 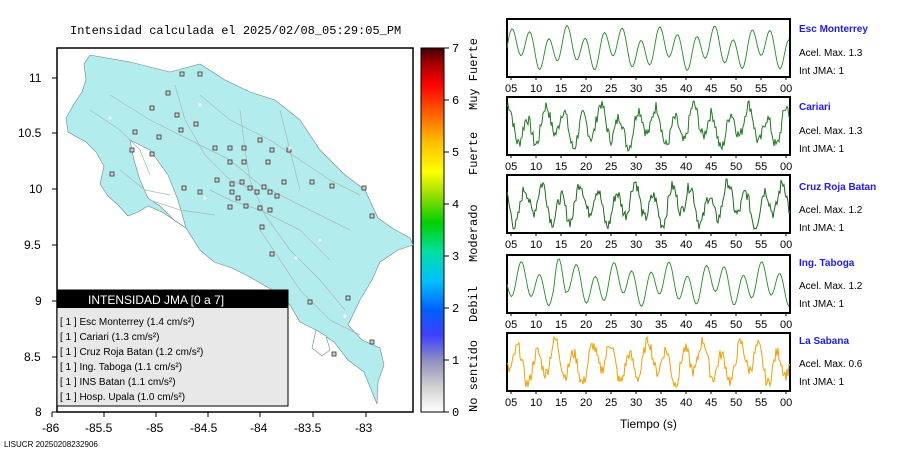 What do you see at coordinates (474, 74) in the screenshot?
I see `colorbar-category-muy-fuerte: Muy Fuerte` at bounding box center [474, 74].